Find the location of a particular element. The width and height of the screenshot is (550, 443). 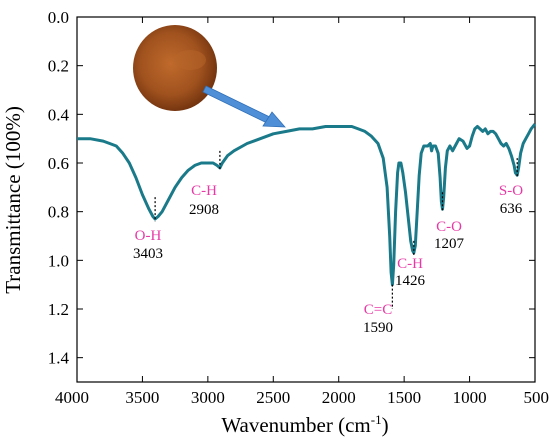

peak-group-label: O-H is located at coordinates (148, 236).